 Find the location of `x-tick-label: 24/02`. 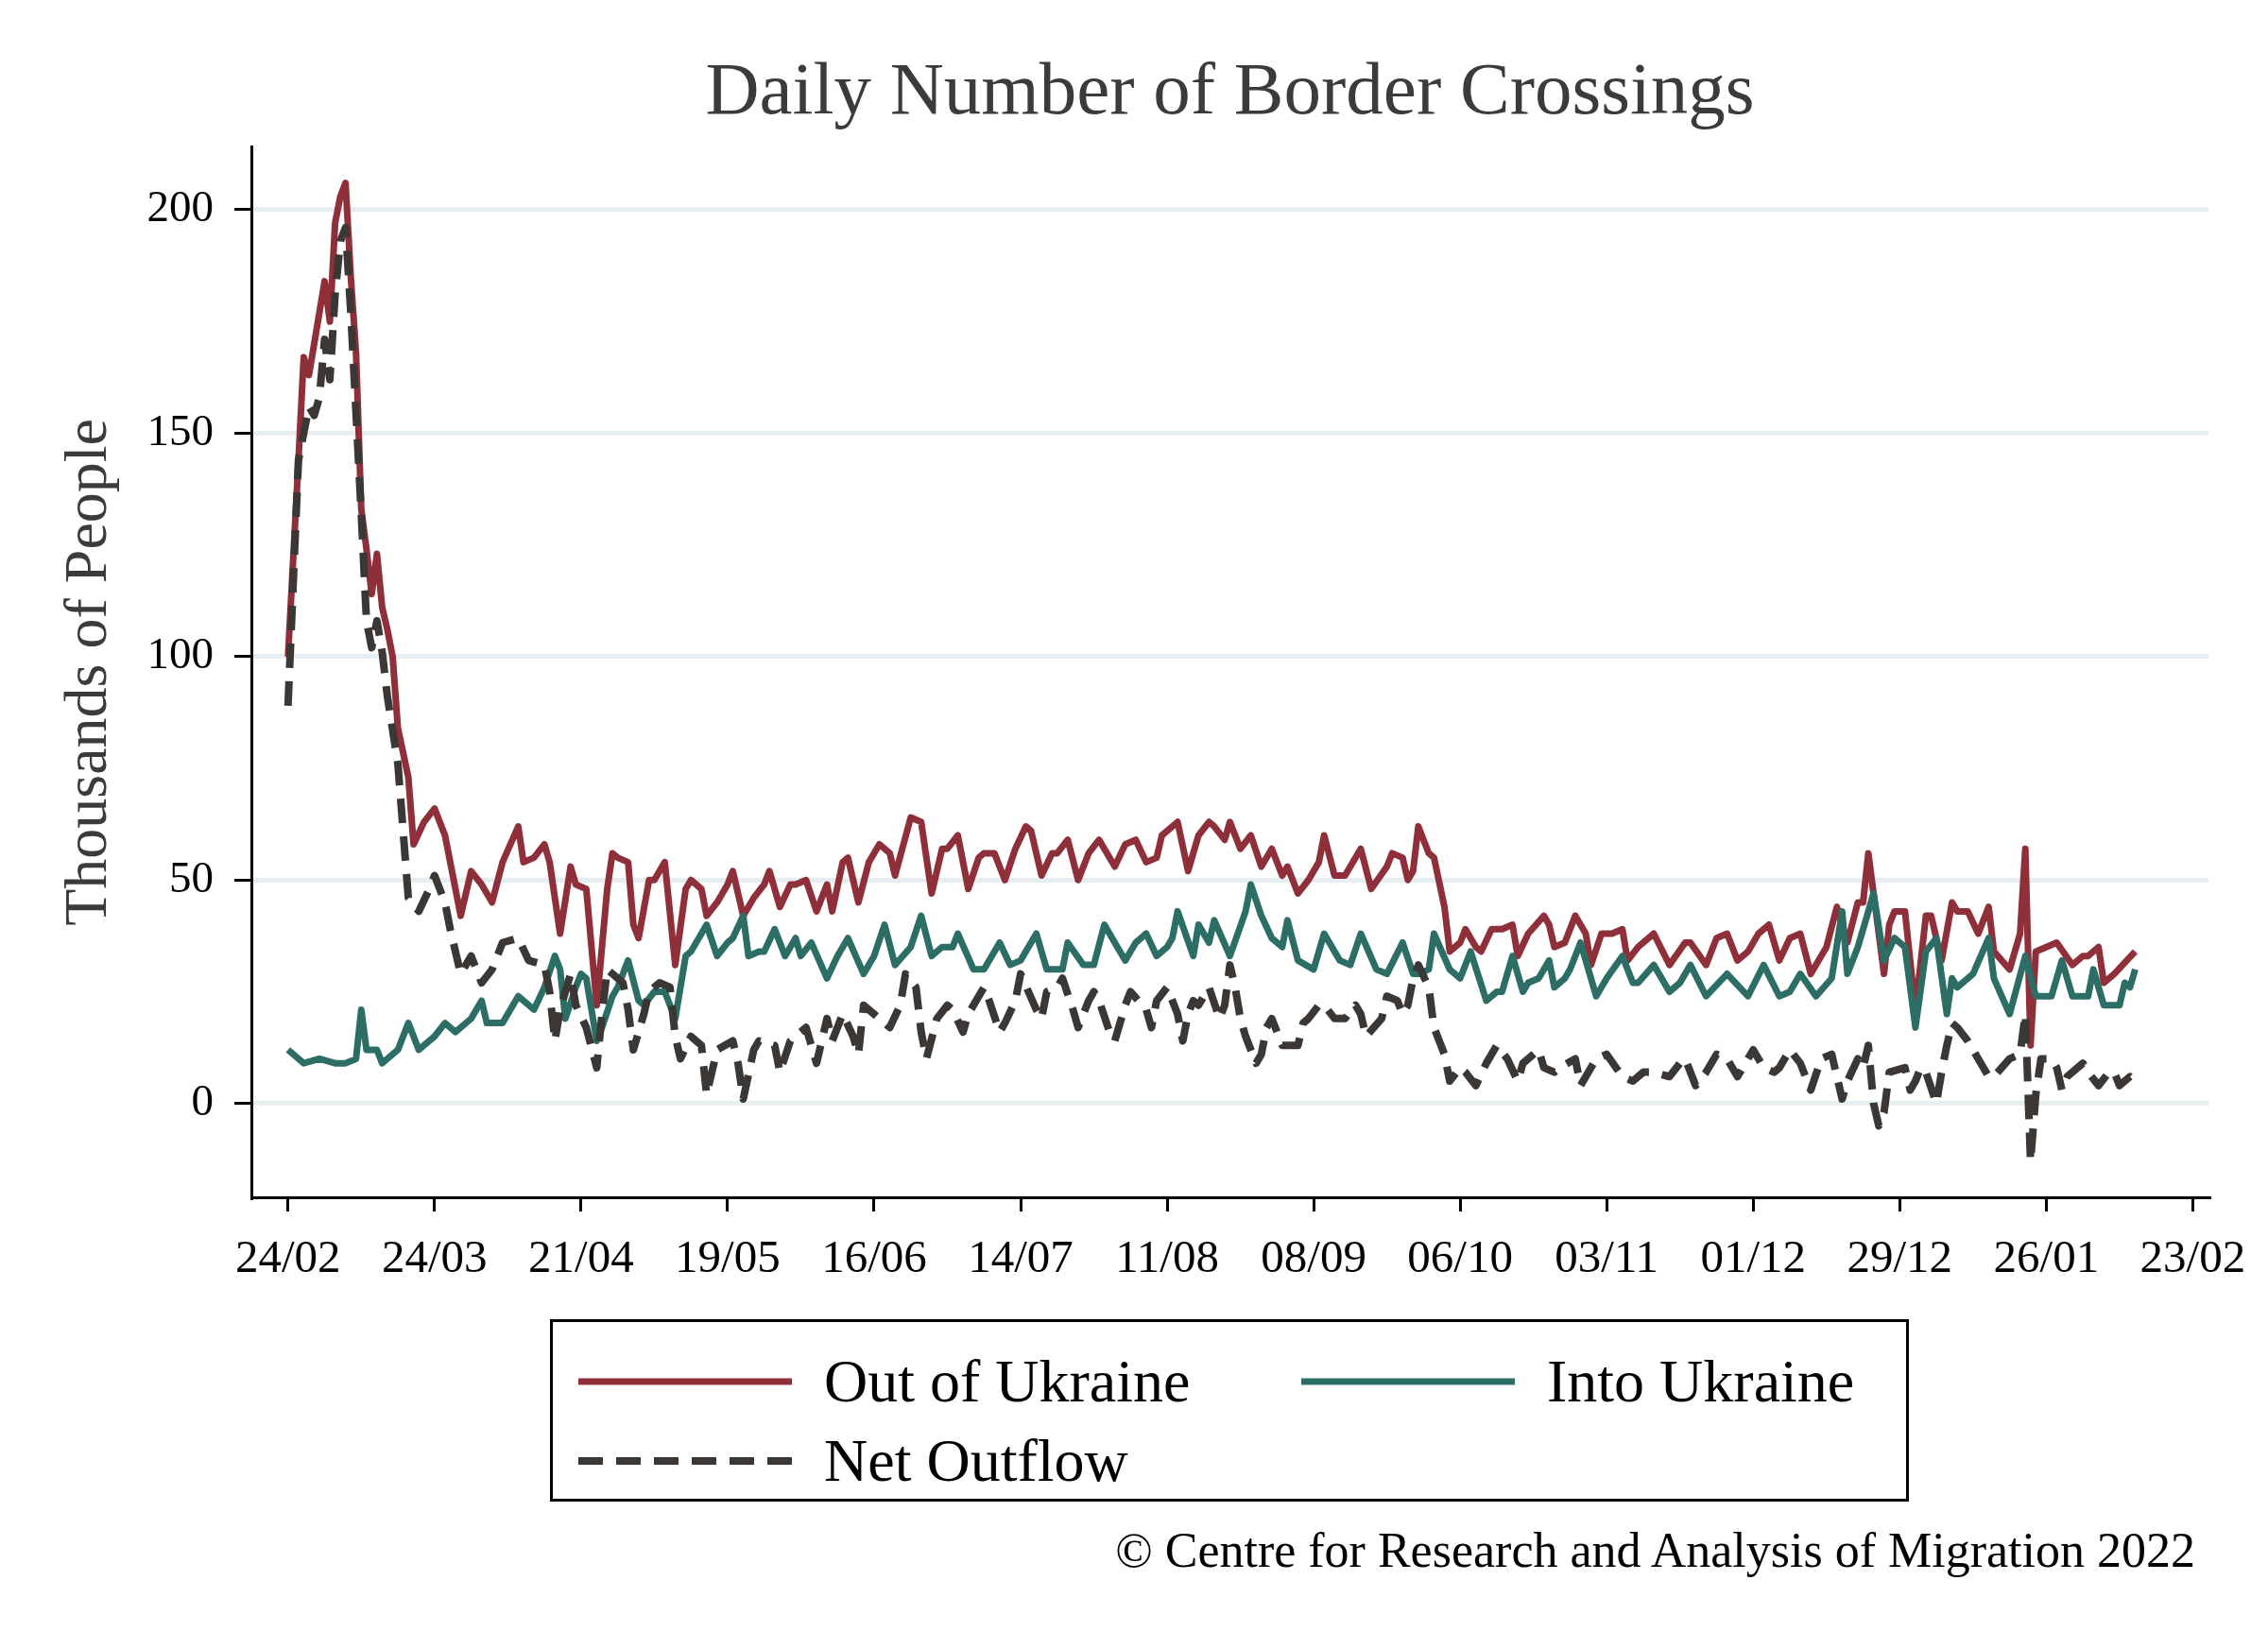

x-tick-label: 24/02 is located at coordinates (287, 1256).